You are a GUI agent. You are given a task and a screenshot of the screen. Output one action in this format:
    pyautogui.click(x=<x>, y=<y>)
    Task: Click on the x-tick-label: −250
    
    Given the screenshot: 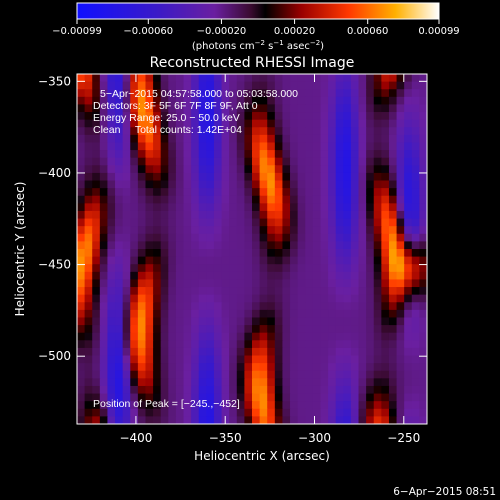 What is the action you would take?
    pyautogui.click(x=403, y=438)
    